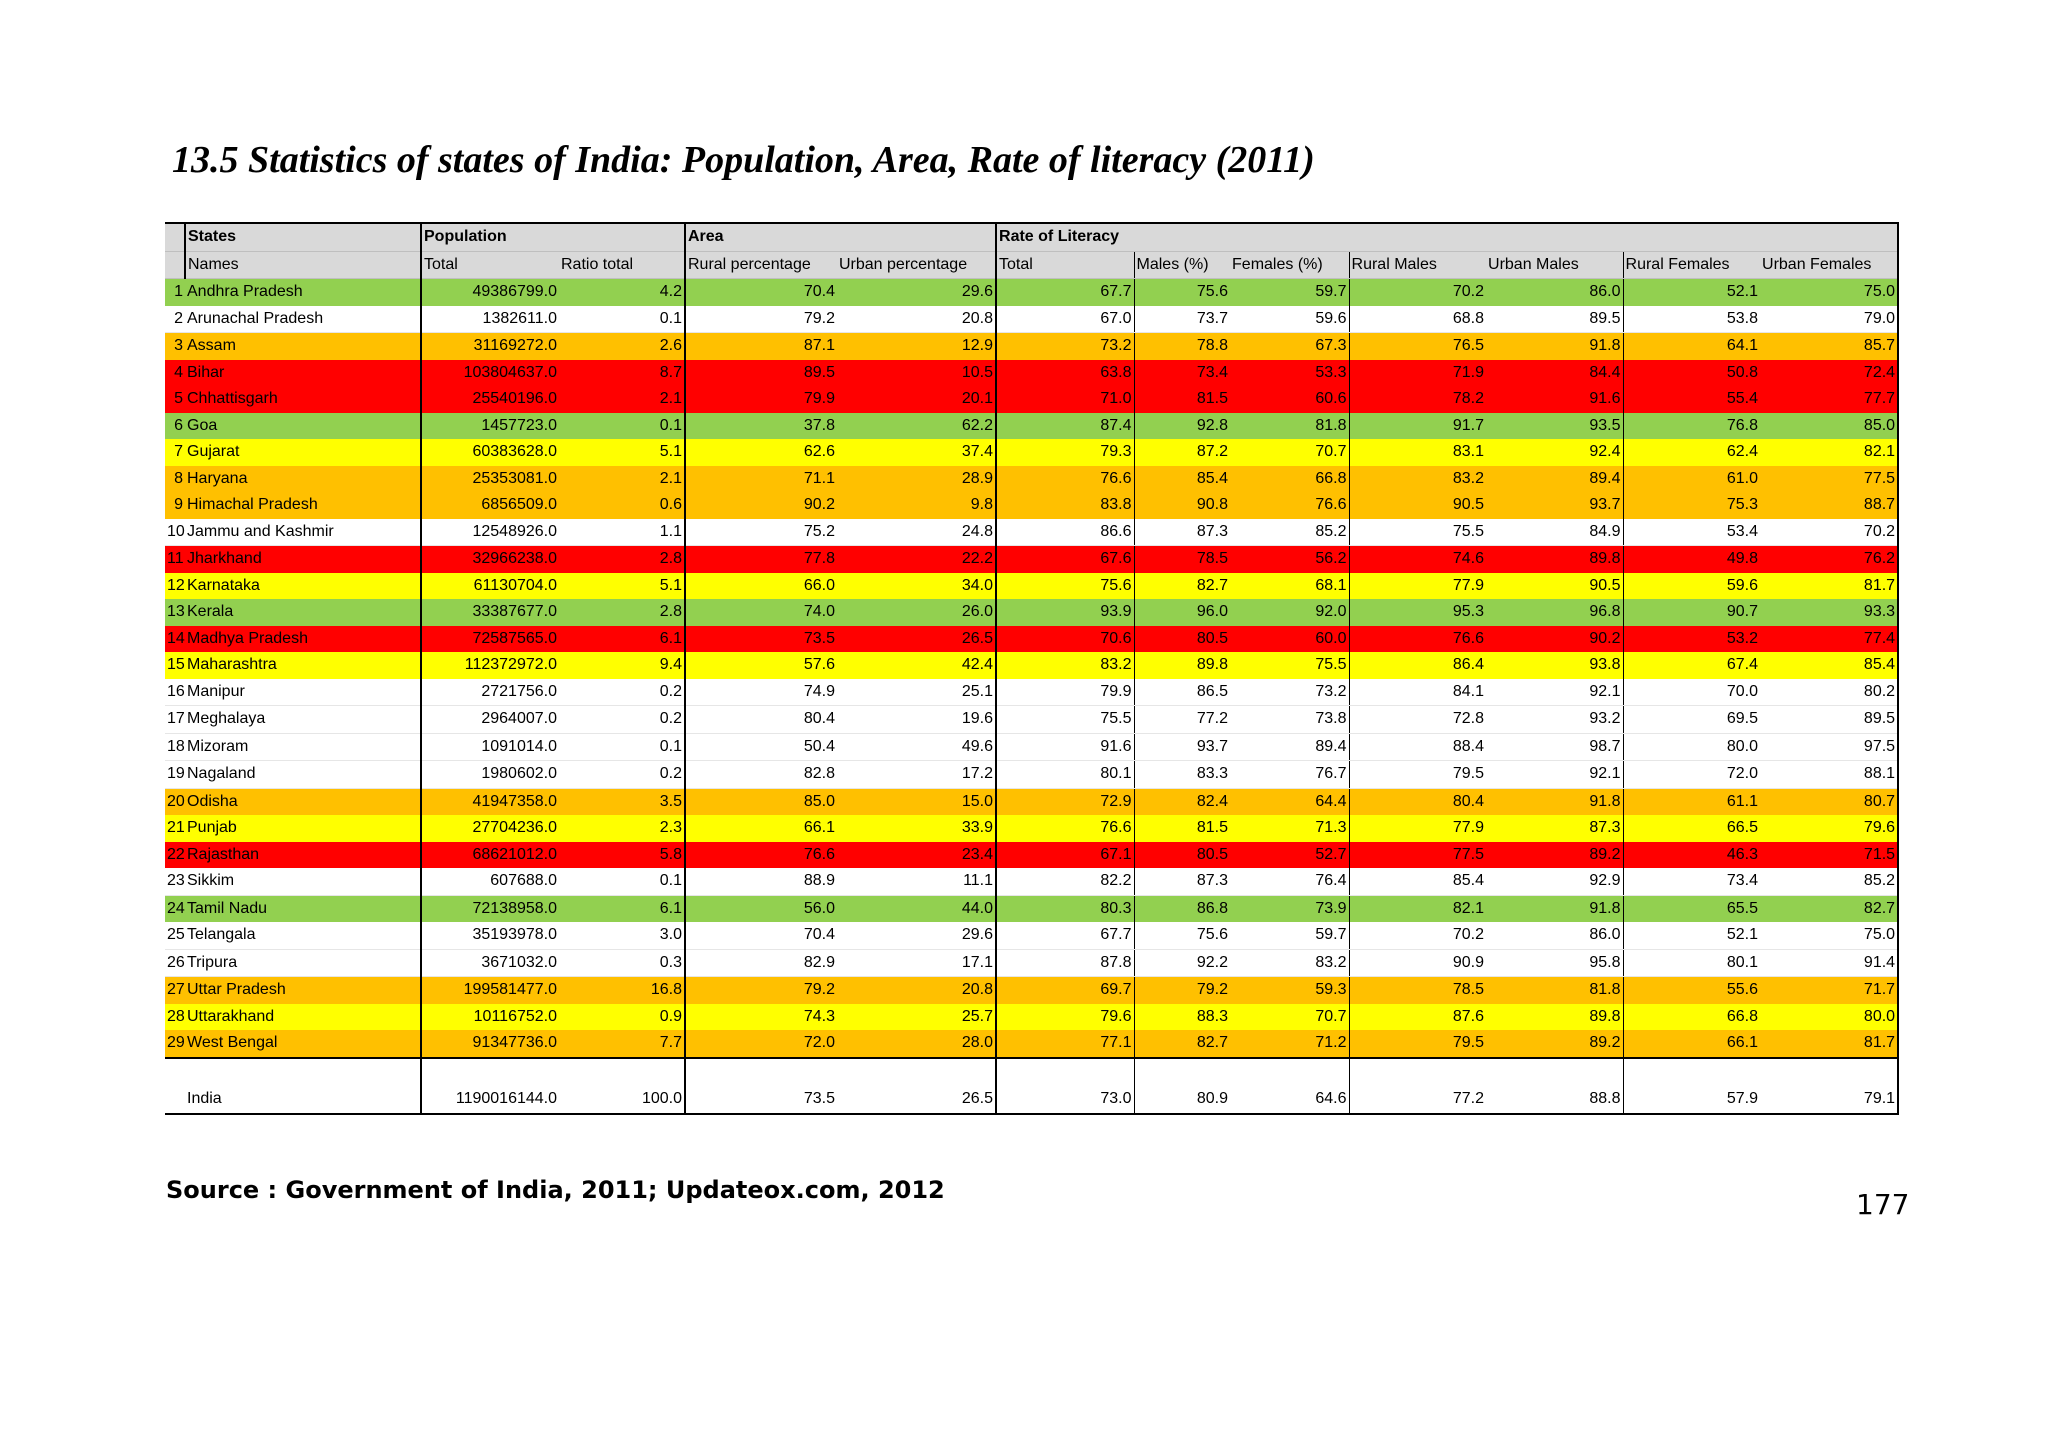 The height and width of the screenshot is (1448, 2048). Describe the element at coordinates (1182, 854) in the screenshot. I see `cell-males: 80.5` at that location.